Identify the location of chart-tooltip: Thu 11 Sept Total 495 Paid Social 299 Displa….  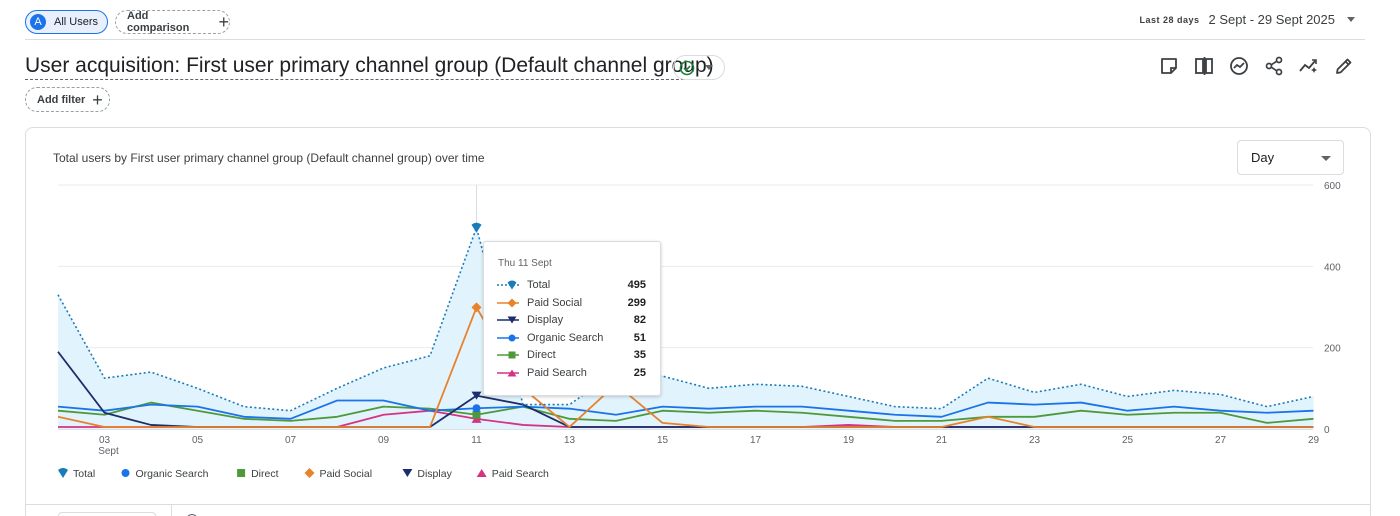
(572, 318).